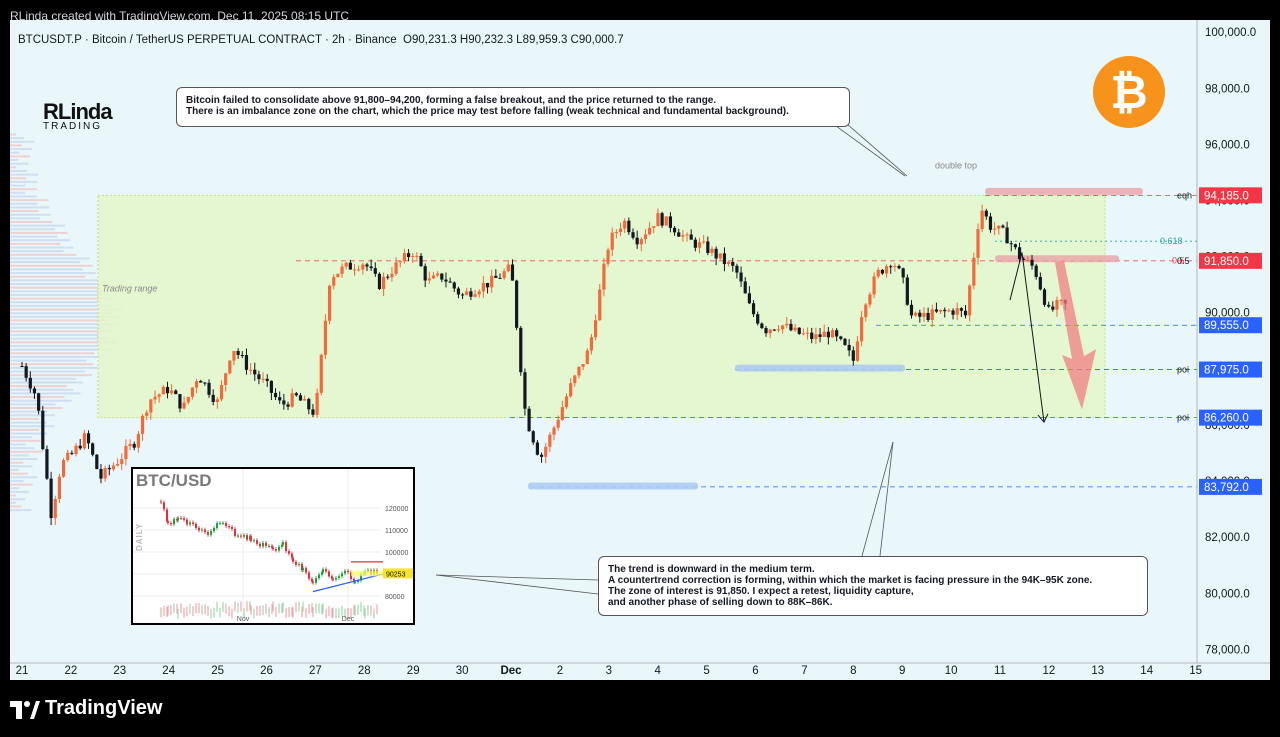 The image size is (1280, 737). What do you see at coordinates (1226, 488) in the screenshot?
I see `price-label-text: 83,792.0` at bounding box center [1226, 488].